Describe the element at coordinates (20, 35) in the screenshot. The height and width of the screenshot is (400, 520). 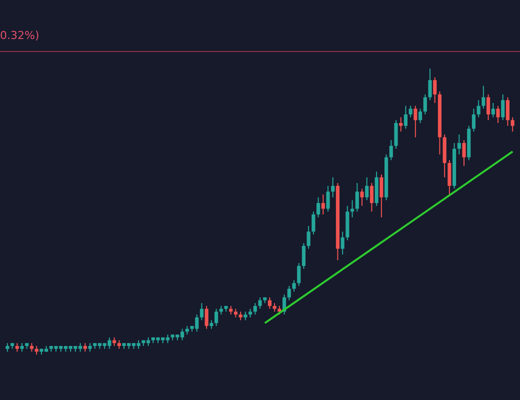
I see `text: 0.32%)` at that location.